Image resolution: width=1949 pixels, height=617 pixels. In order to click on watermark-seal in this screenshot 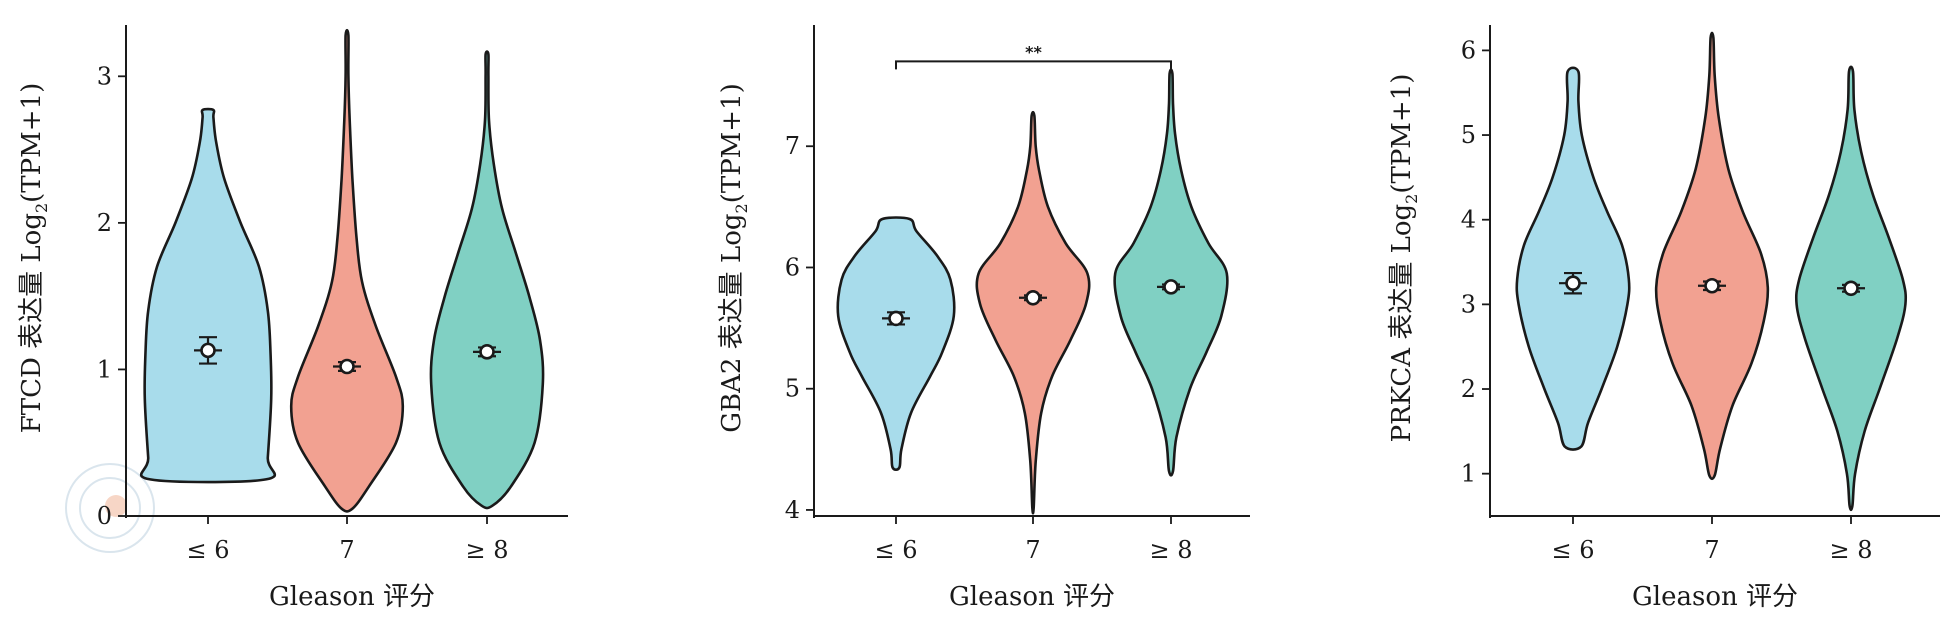, I will do `click(110, 508)`.